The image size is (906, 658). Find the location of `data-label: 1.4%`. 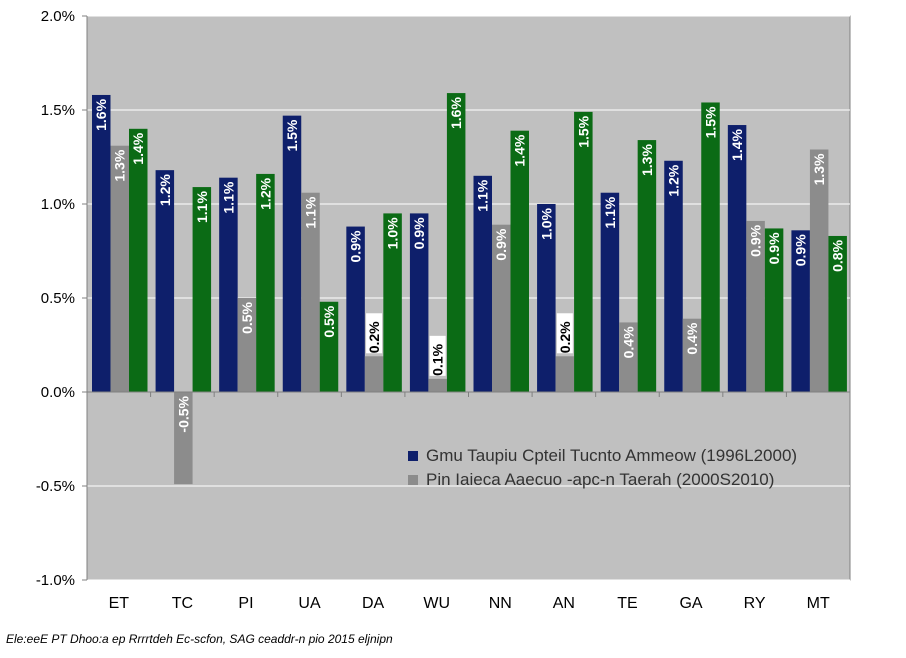

data-label: 1.4% is located at coordinates (520, 150).